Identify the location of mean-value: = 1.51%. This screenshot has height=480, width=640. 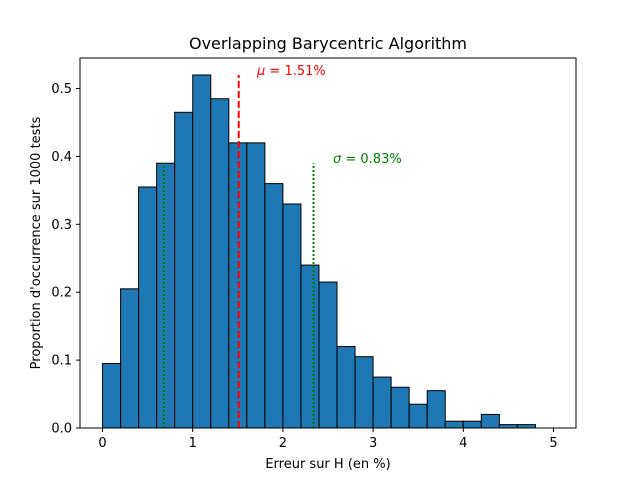
(295, 71).